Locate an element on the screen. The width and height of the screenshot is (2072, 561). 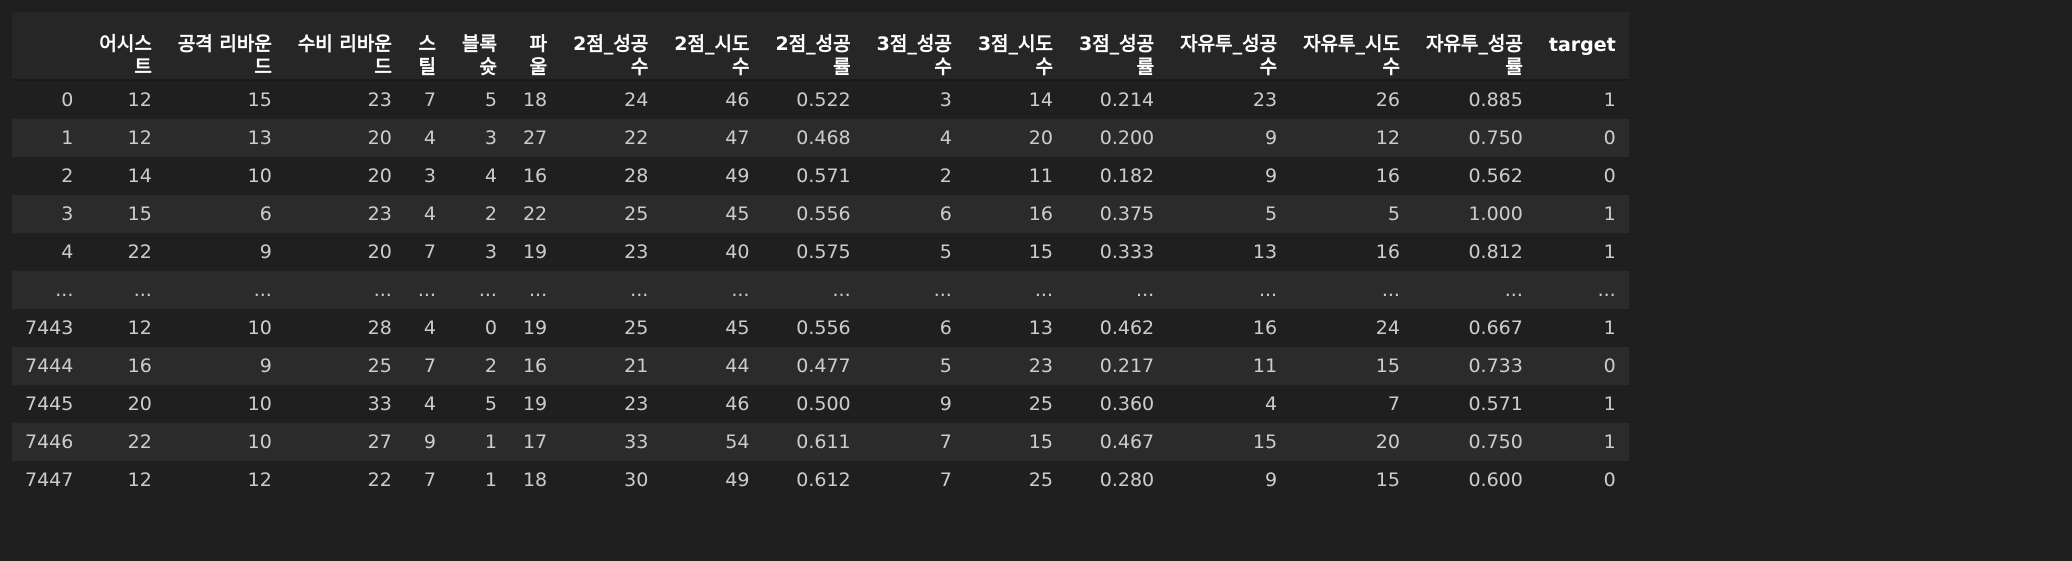
column-header: 3점_시도 수 is located at coordinates (1015, 46).